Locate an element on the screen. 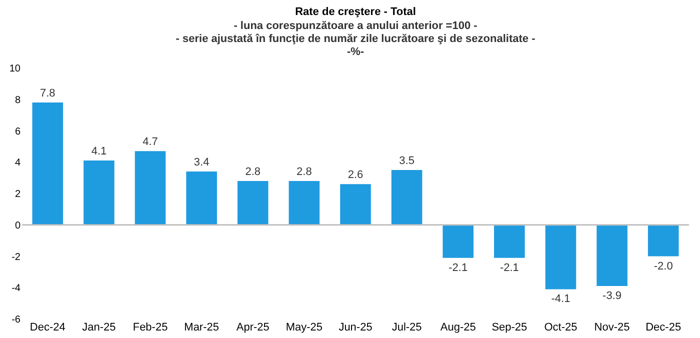 This screenshot has height=338, width=700. data-label: 4.1 is located at coordinates (99, 152).